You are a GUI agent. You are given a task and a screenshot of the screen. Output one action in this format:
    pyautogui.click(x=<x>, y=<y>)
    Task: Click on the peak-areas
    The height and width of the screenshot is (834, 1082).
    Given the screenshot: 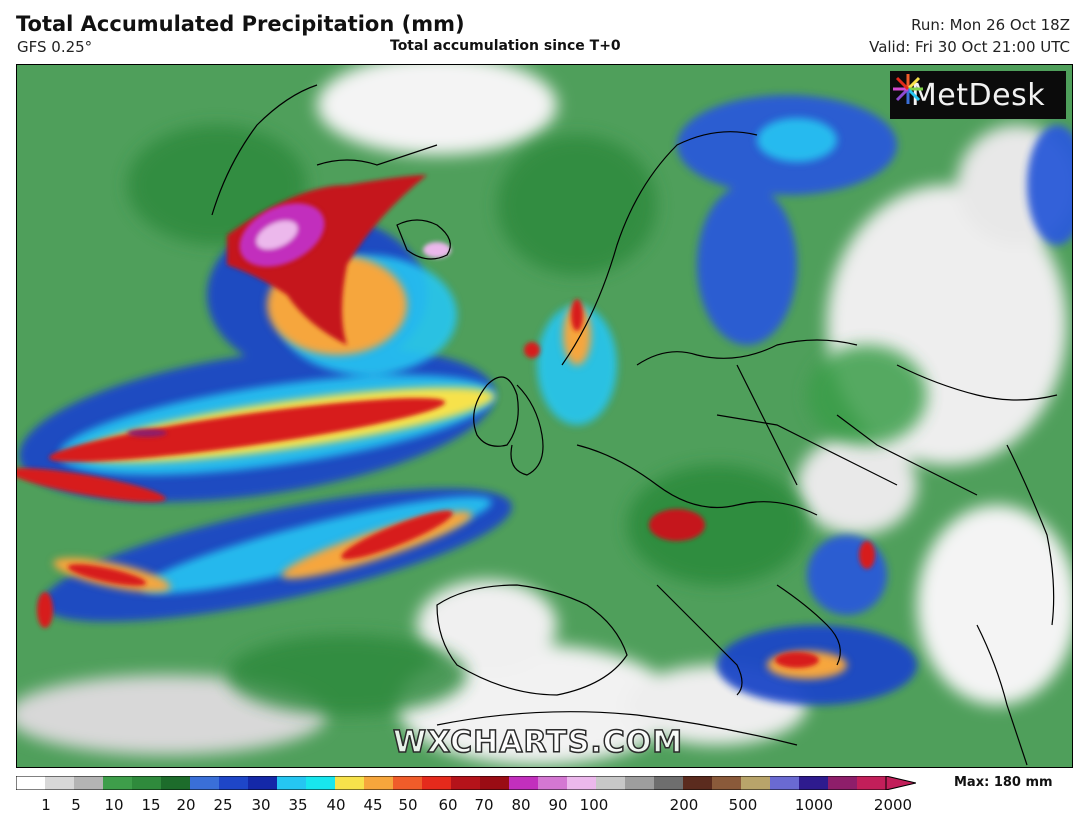 What is the action you would take?
    pyautogui.click(x=289, y=320)
    